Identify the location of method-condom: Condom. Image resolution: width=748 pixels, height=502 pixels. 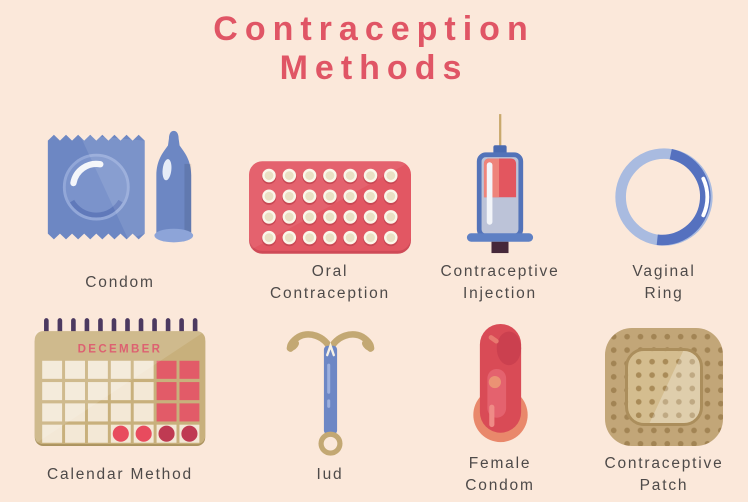
(120, 210).